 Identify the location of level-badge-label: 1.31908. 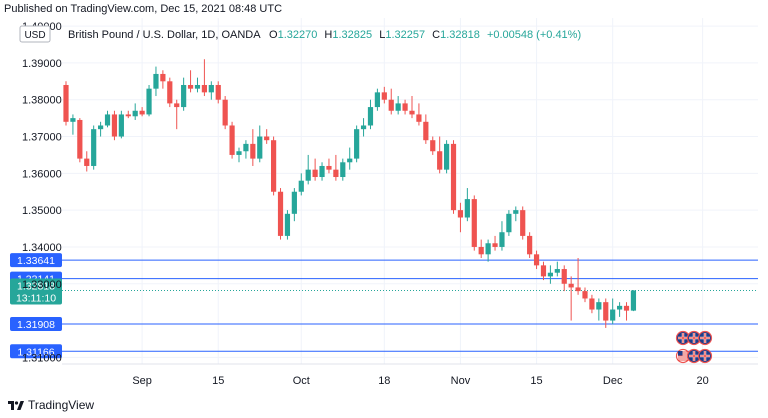
(36, 325).